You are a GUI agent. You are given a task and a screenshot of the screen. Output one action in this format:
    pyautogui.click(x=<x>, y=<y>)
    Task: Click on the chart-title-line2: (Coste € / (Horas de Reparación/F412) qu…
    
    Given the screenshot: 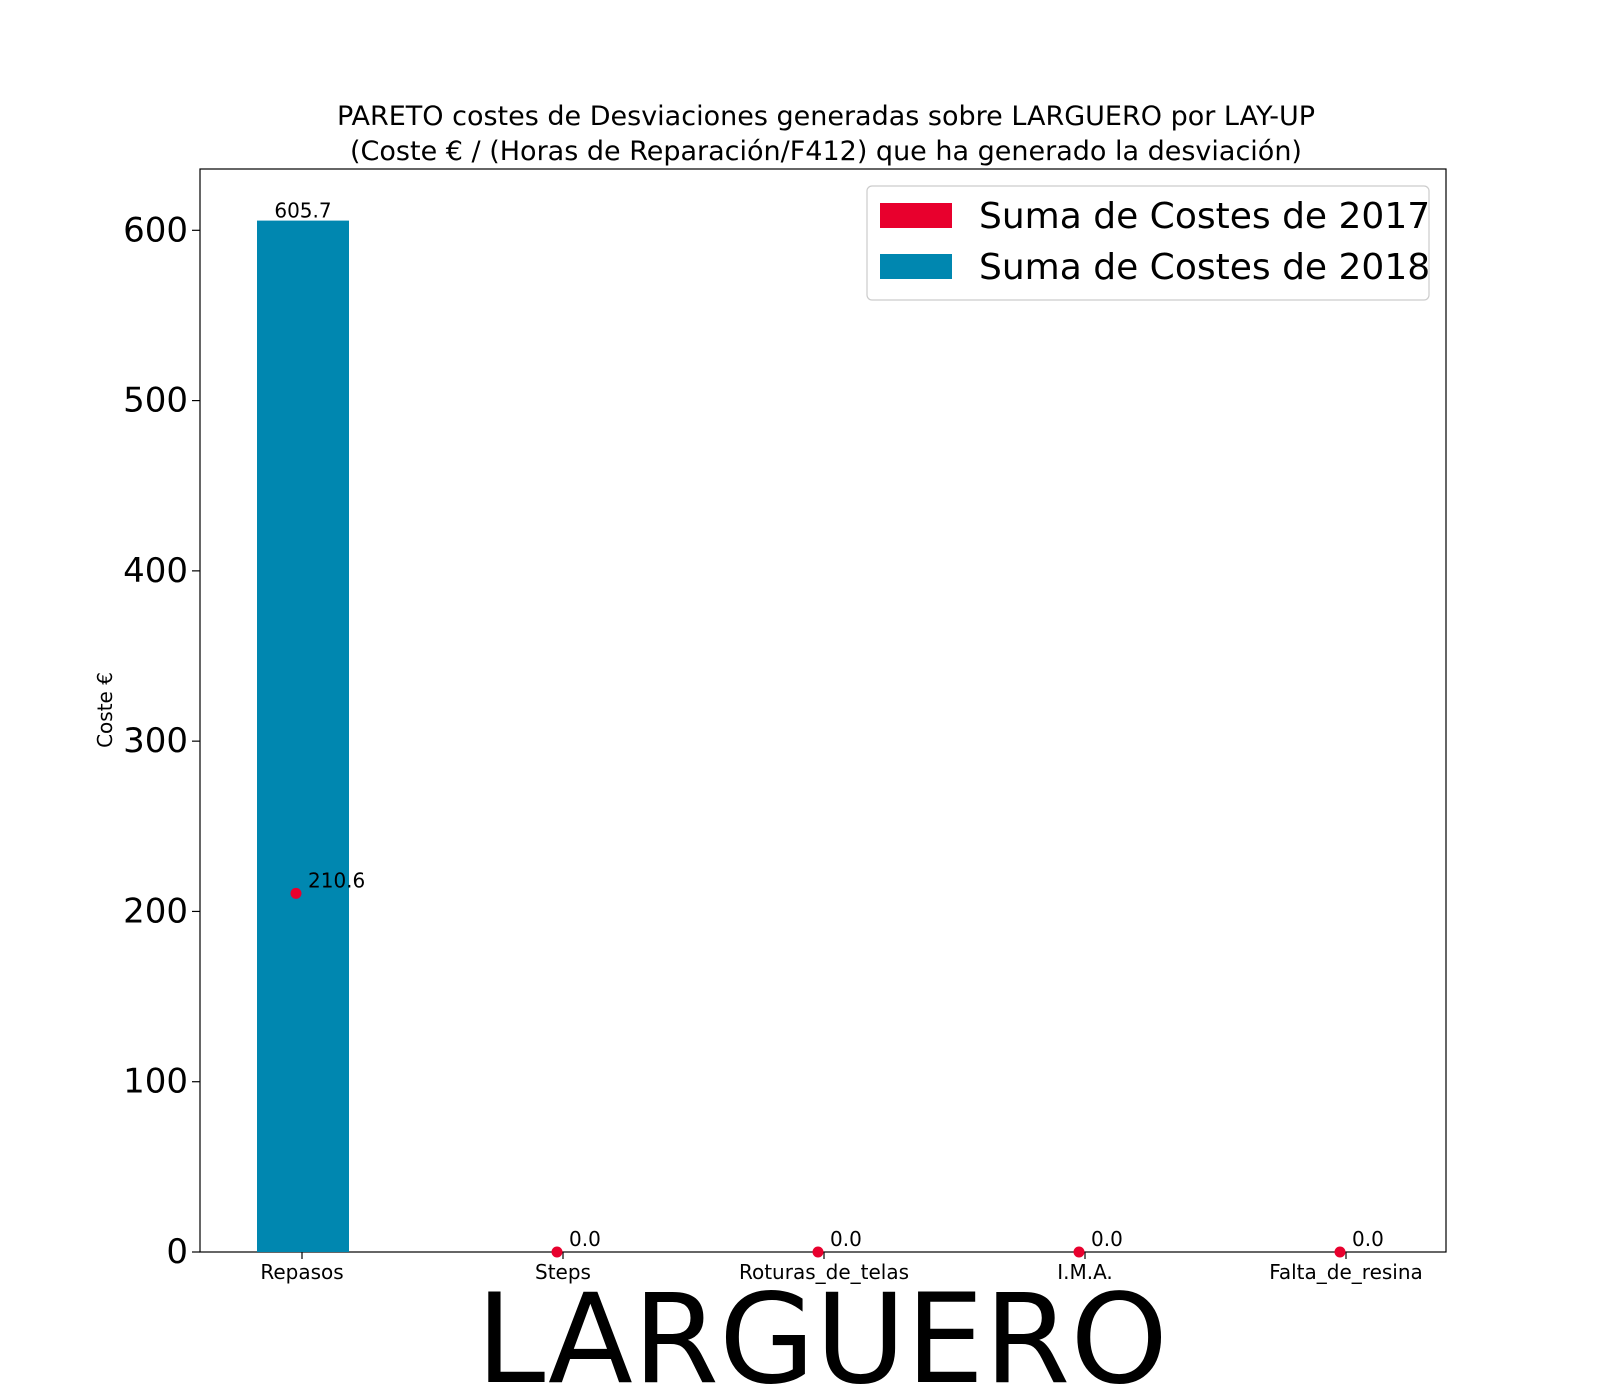 What is the action you would take?
    pyautogui.click(x=826, y=151)
    